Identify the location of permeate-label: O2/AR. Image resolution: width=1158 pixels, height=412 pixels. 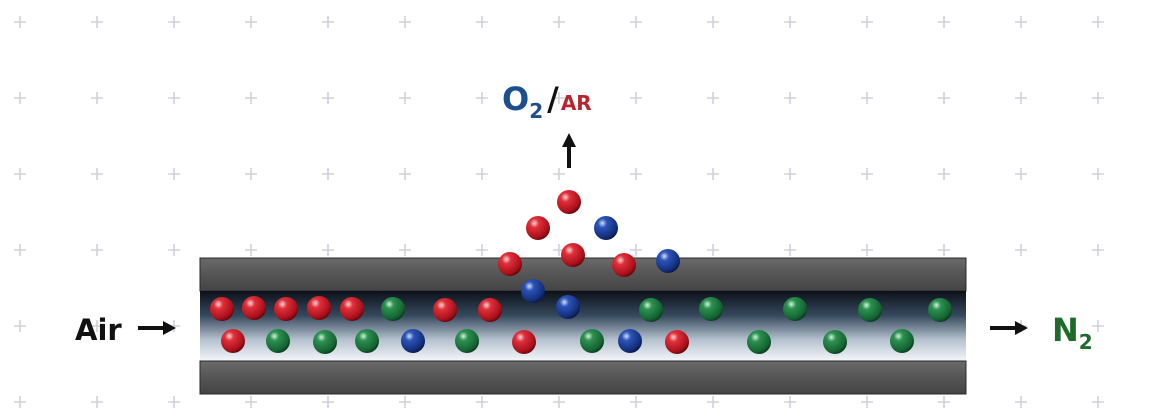
(547, 101).